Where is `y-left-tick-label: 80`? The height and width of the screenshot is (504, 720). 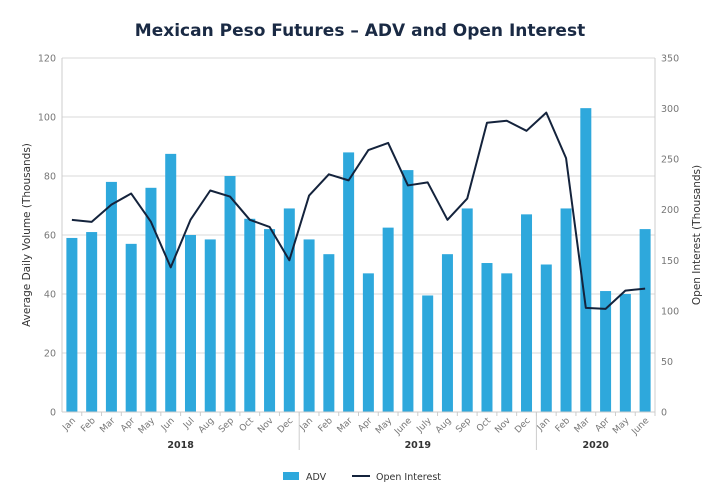
y-left-tick-label: 80 is located at coordinates (50, 177).